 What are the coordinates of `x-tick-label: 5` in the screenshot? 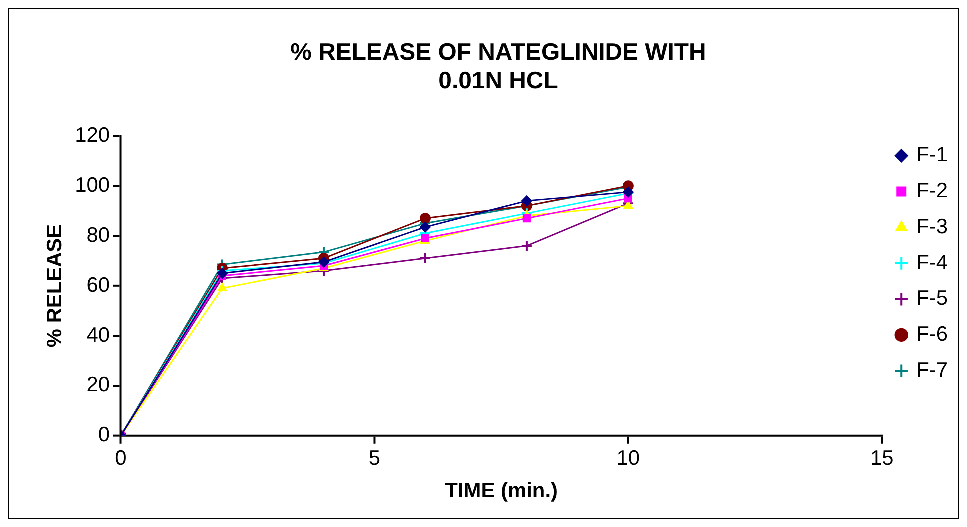 It's located at (374, 458).